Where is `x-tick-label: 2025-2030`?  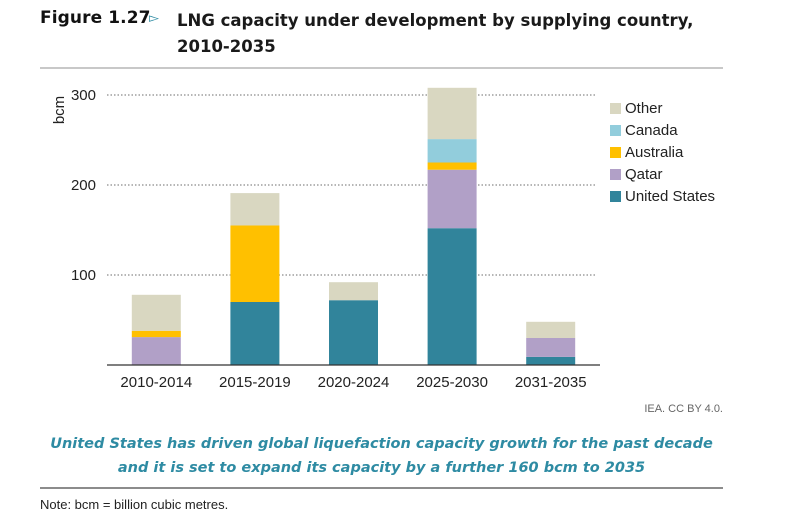
x-tick-label: 2025-2030 is located at coordinates (452, 382).